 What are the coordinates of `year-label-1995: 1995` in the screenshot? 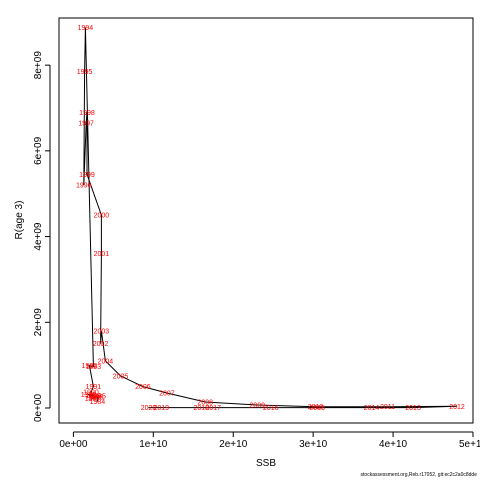 It's located at (85, 72).